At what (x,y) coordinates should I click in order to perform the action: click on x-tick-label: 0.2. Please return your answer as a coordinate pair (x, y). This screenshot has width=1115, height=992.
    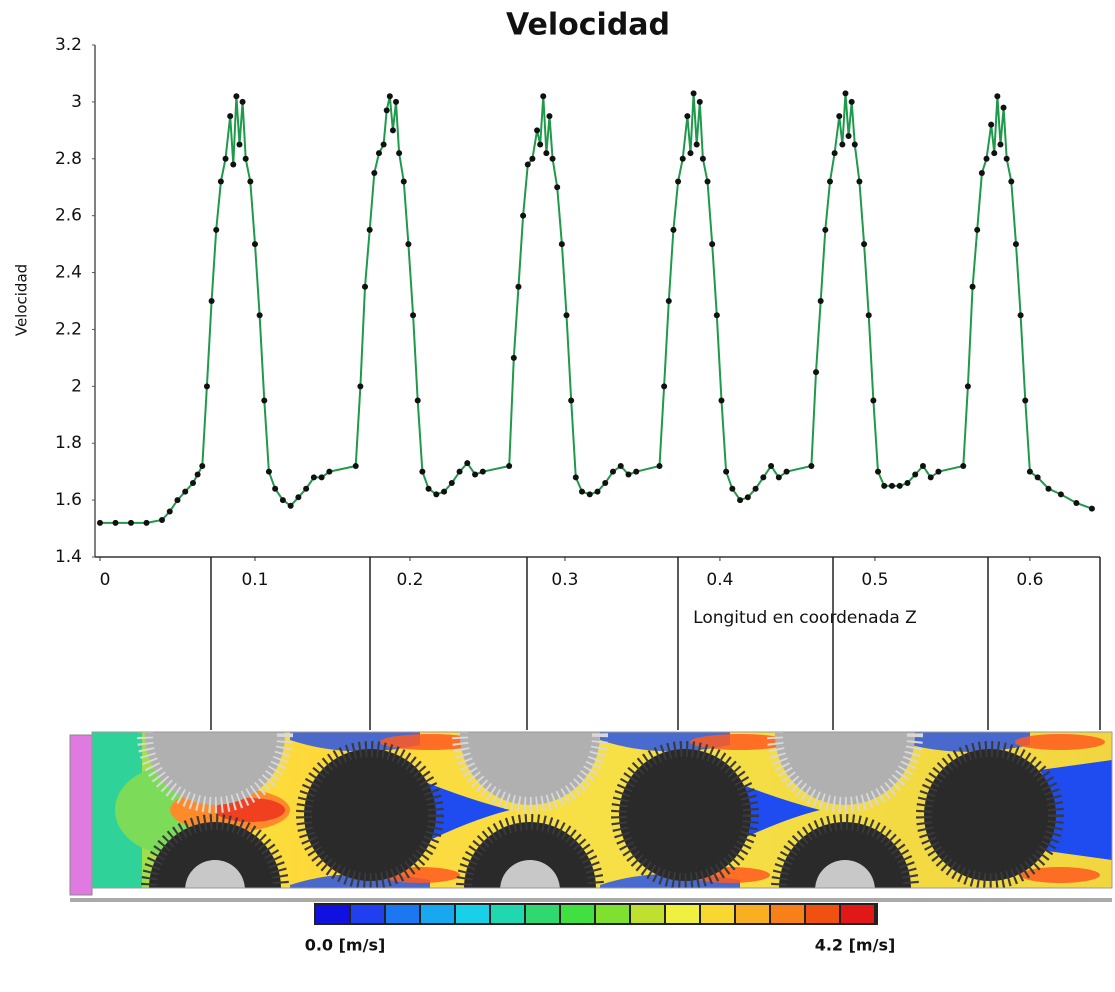
    Looking at the image, I should click on (409, 580).